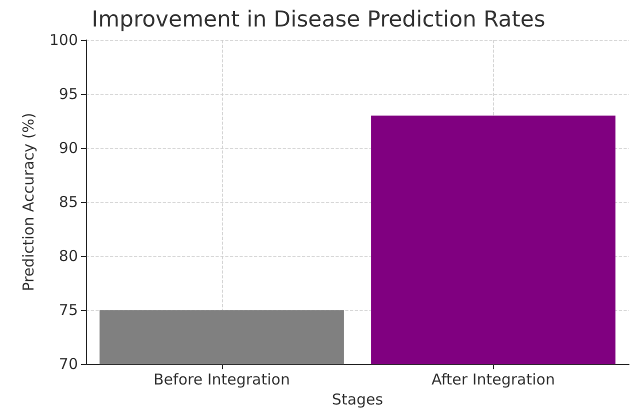 The width and height of the screenshot is (637, 412). I want to click on y-tick-label: 80, so click(68, 256).